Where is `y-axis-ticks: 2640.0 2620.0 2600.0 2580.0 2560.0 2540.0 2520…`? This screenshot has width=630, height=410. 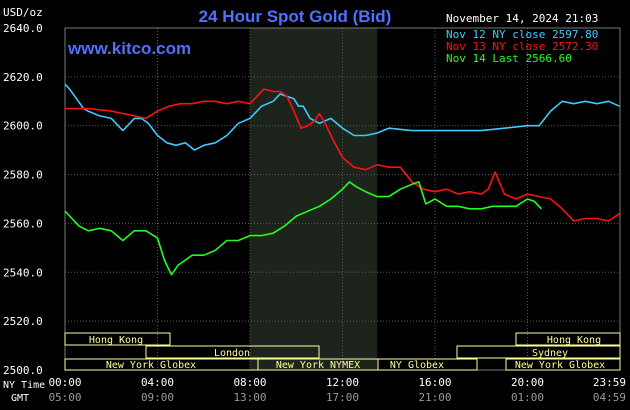 y-axis-ticks: 2640.0 2620.0 2600.0 2580.0 2560.0 2540.0 2520… is located at coordinates (23, 199).